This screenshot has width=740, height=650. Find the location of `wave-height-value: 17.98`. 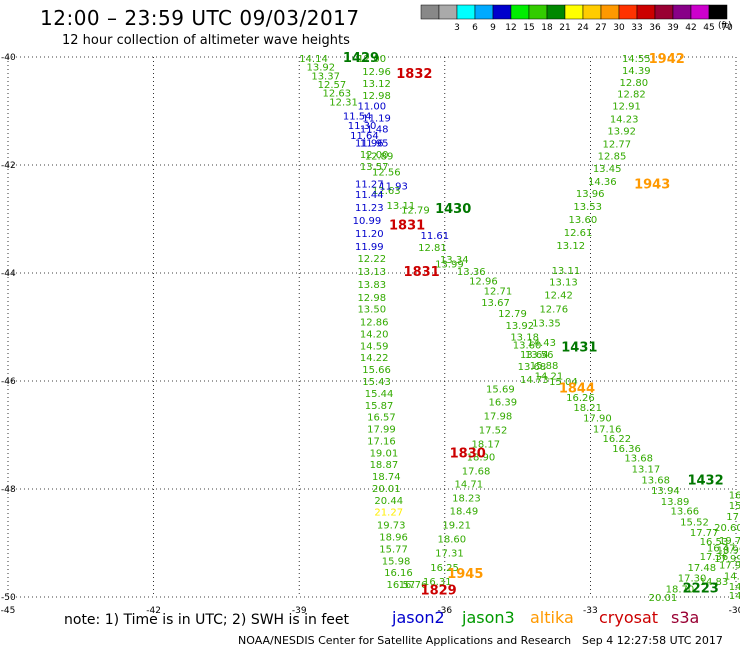

wave-height-value: 17.98 is located at coordinates (498, 417).